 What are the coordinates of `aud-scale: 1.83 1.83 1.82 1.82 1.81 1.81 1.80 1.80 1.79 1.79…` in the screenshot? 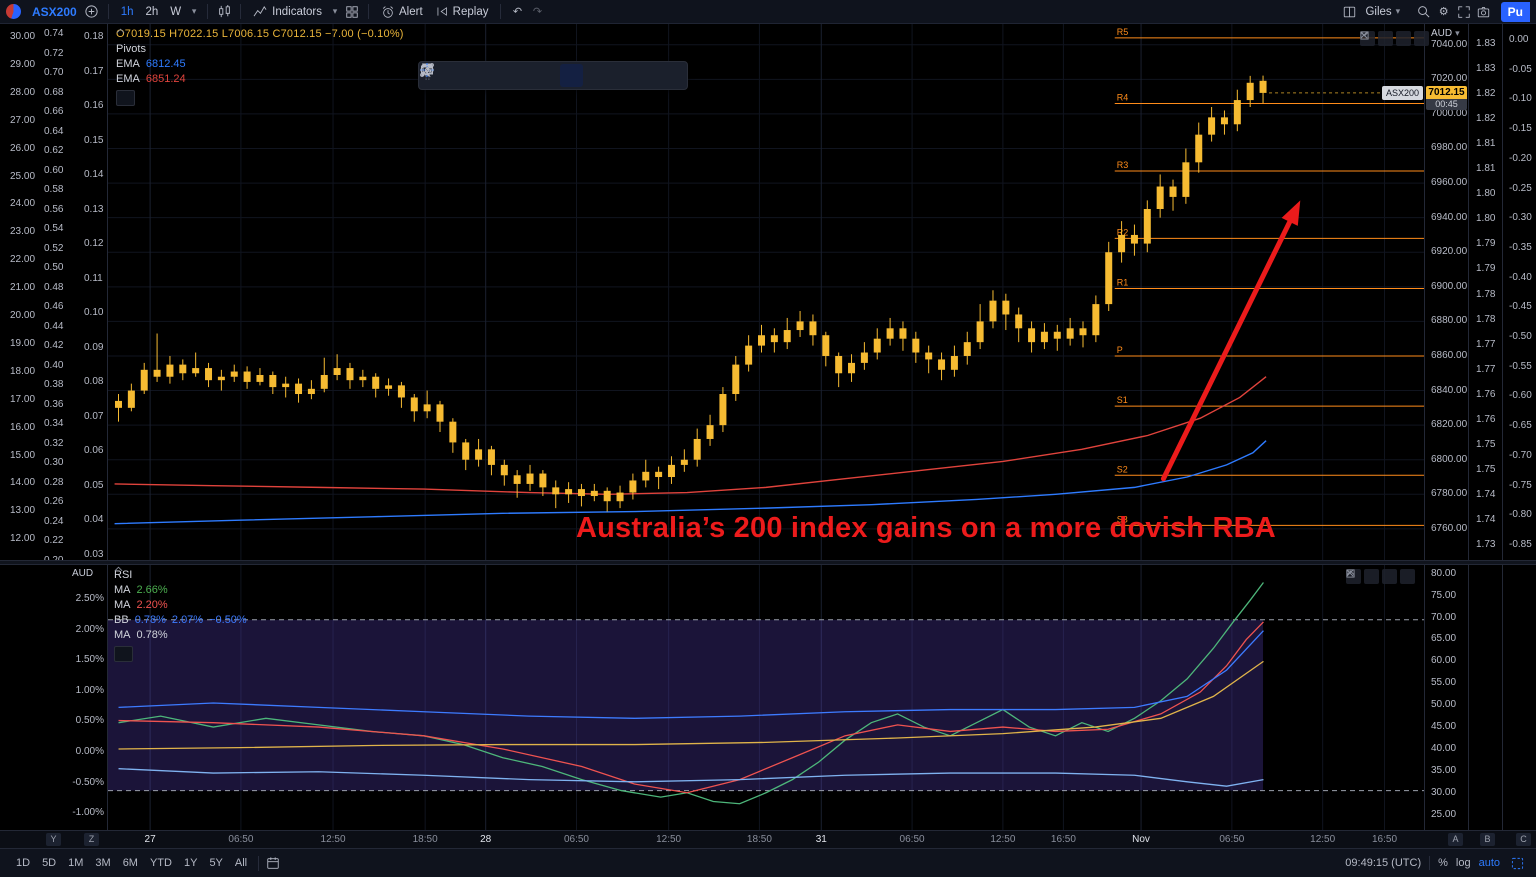 It's located at (1485, 436).